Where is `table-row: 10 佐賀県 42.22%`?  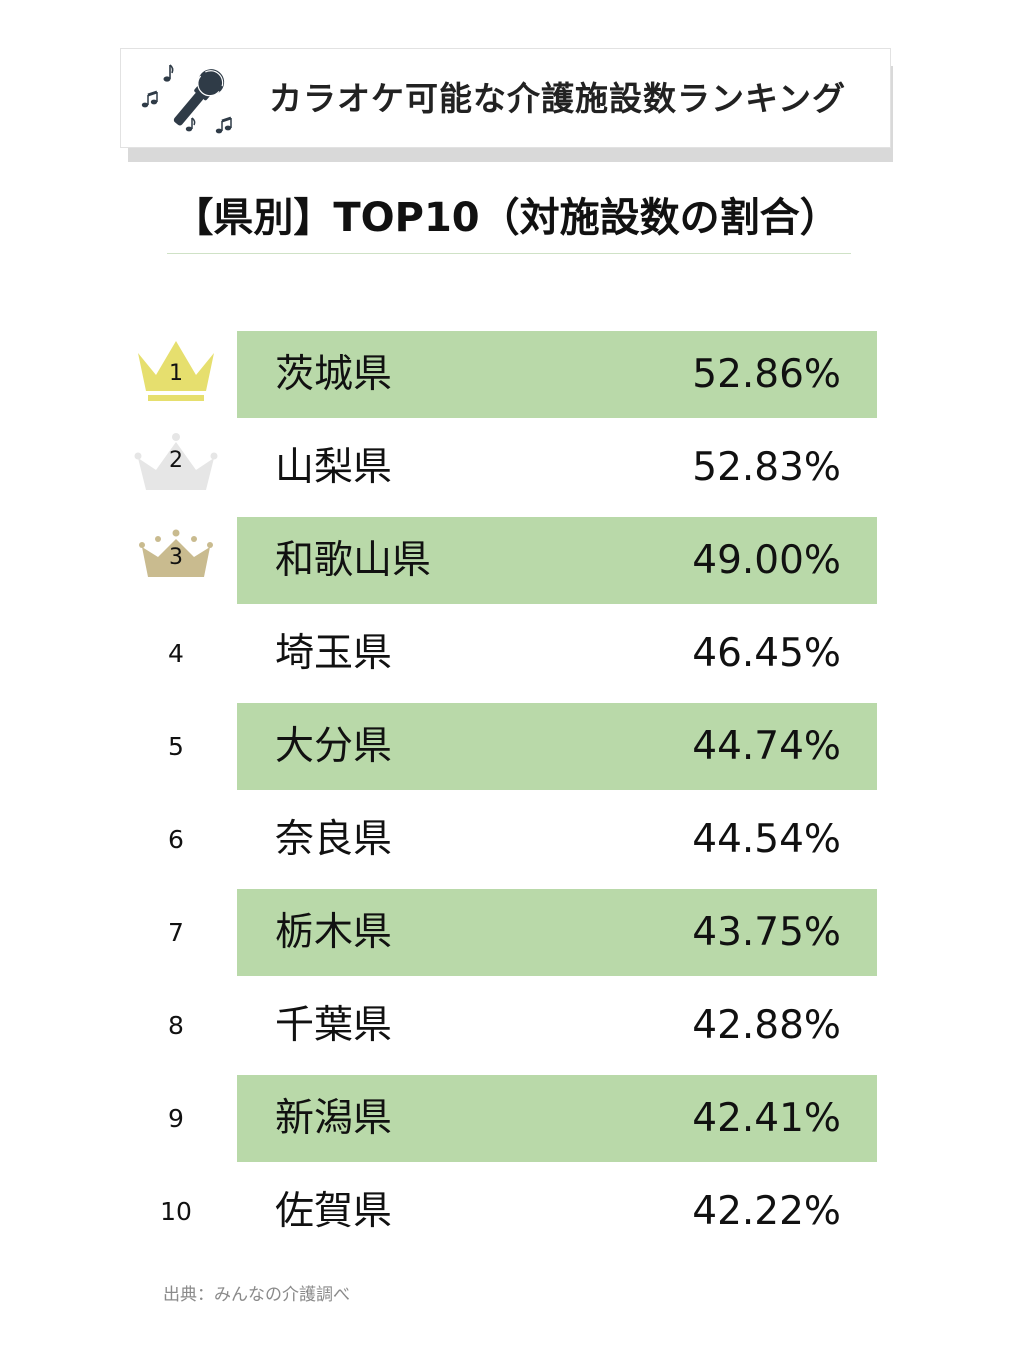
table-row: 10 佐賀県 42.22% is located at coordinates (506, 1211).